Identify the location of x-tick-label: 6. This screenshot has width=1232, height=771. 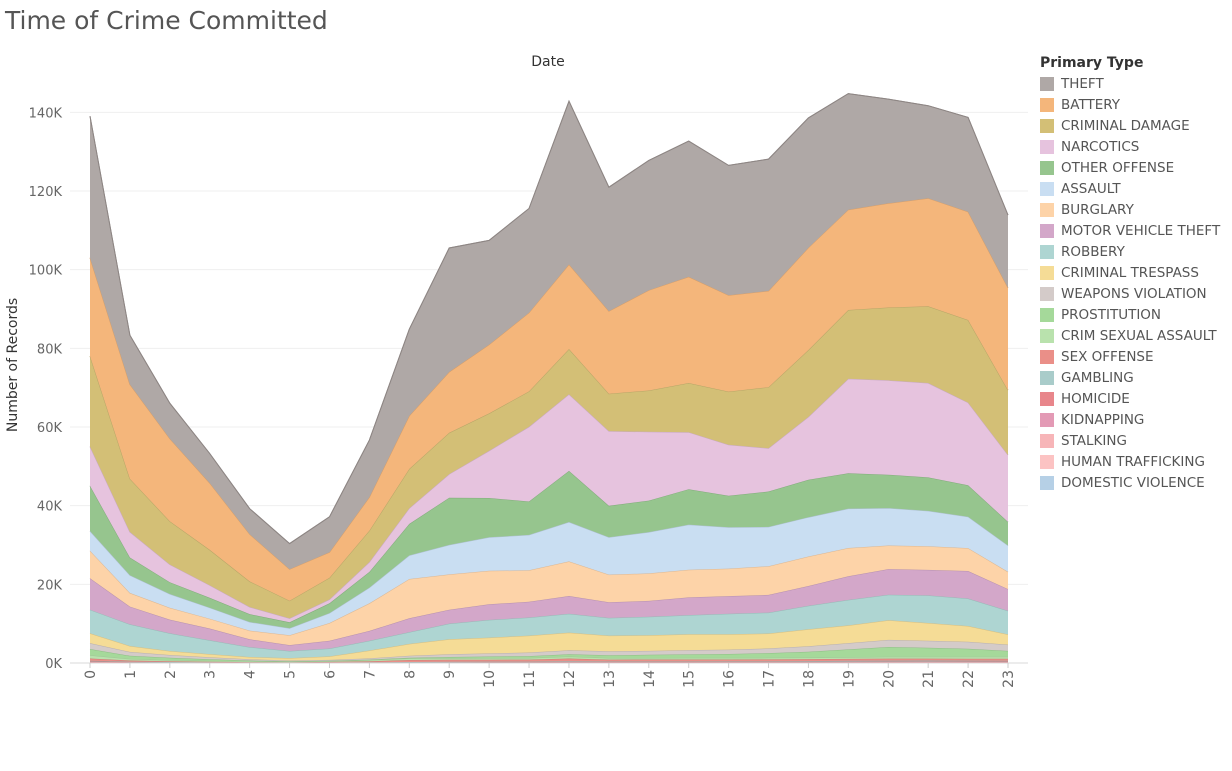
(330, 674).